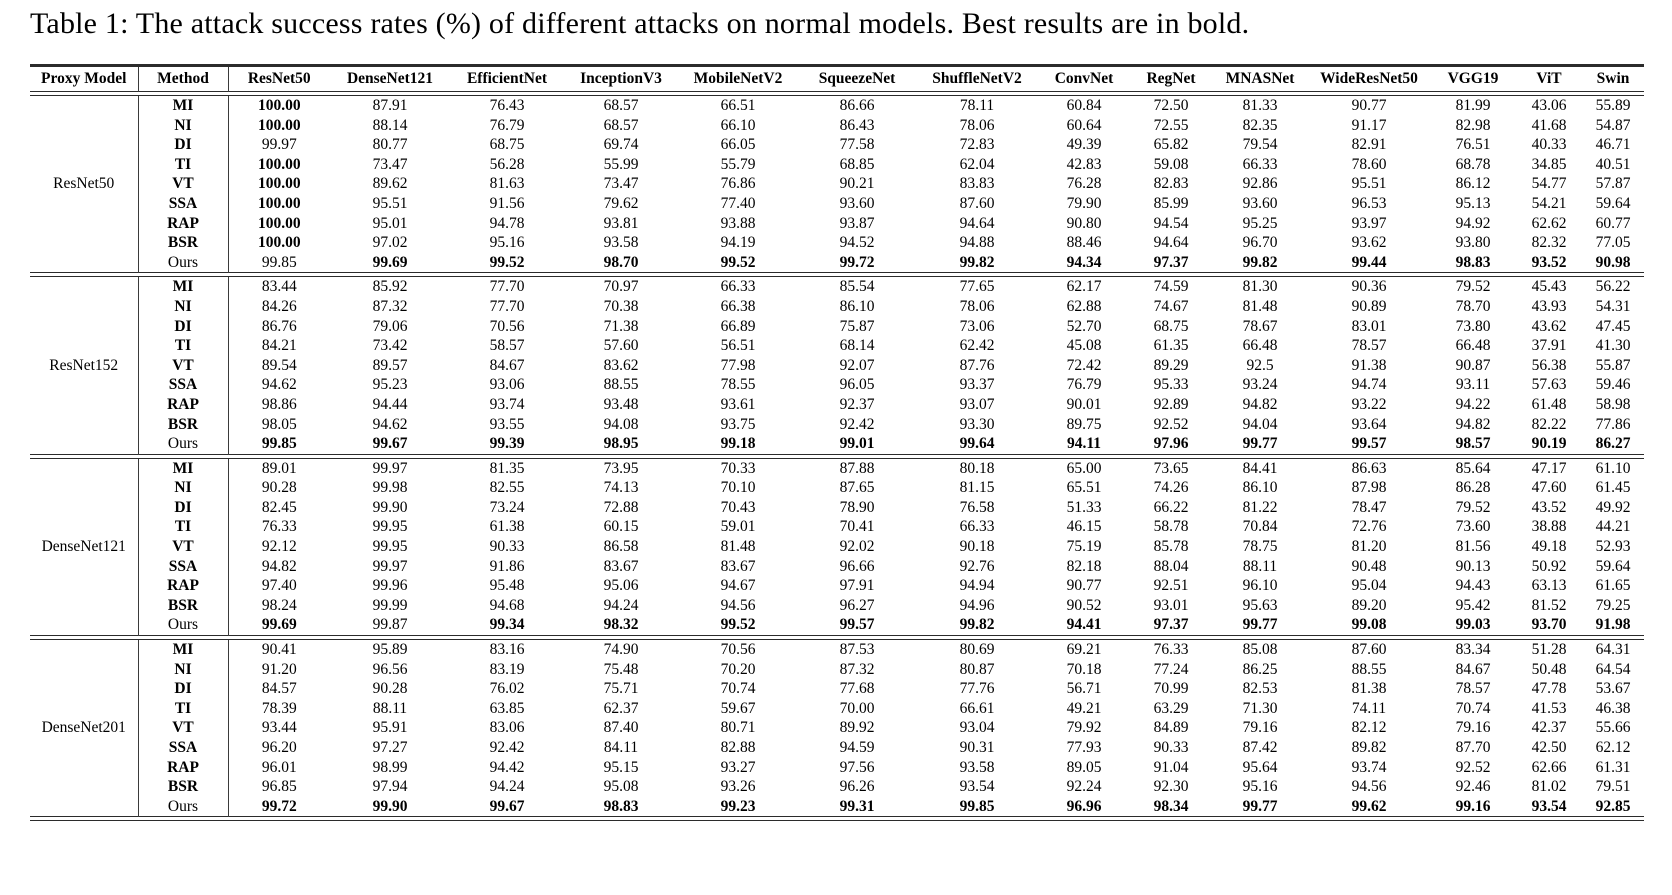 Image resolution: width=1672 pixels, height=895 pixels. What do you see at coordinates (1613, 385) in the screenshot?
I see `cell-value: 59.46` at bounding box center [1613, 385].